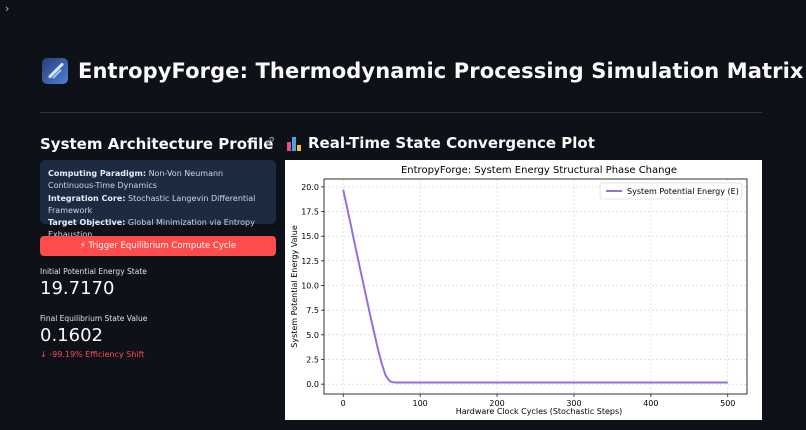 The width and height of the screenshot is (806, 430). What do you see at coordinates (650, 403) in the screenshot?
I see `x-tick-label: 400` at bounding box center [650, 403].